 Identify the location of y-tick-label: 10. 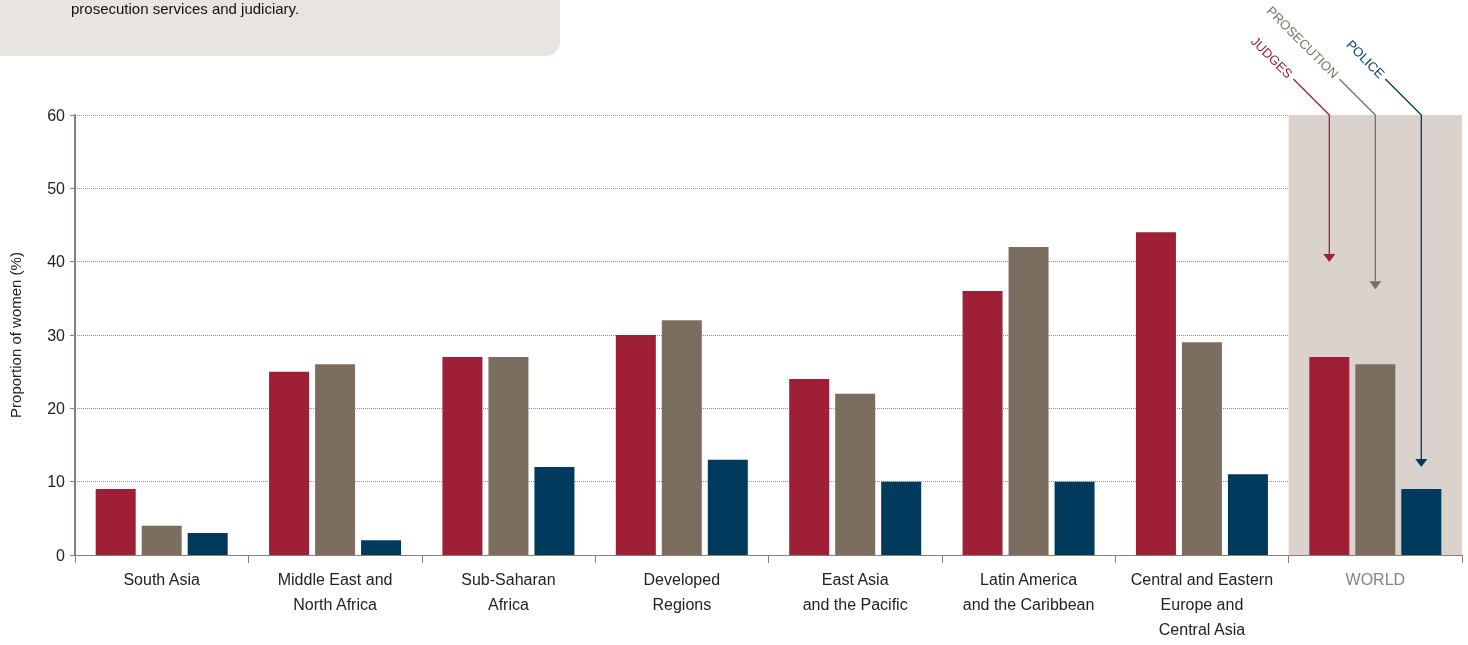
(56, 482).